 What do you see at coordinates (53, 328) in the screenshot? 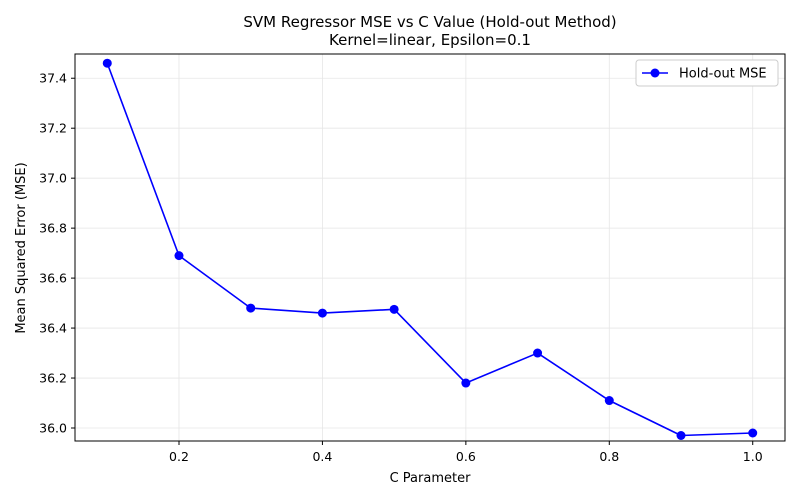
I see `y-tick-label: 36.4` at bounding box center [53, 328].